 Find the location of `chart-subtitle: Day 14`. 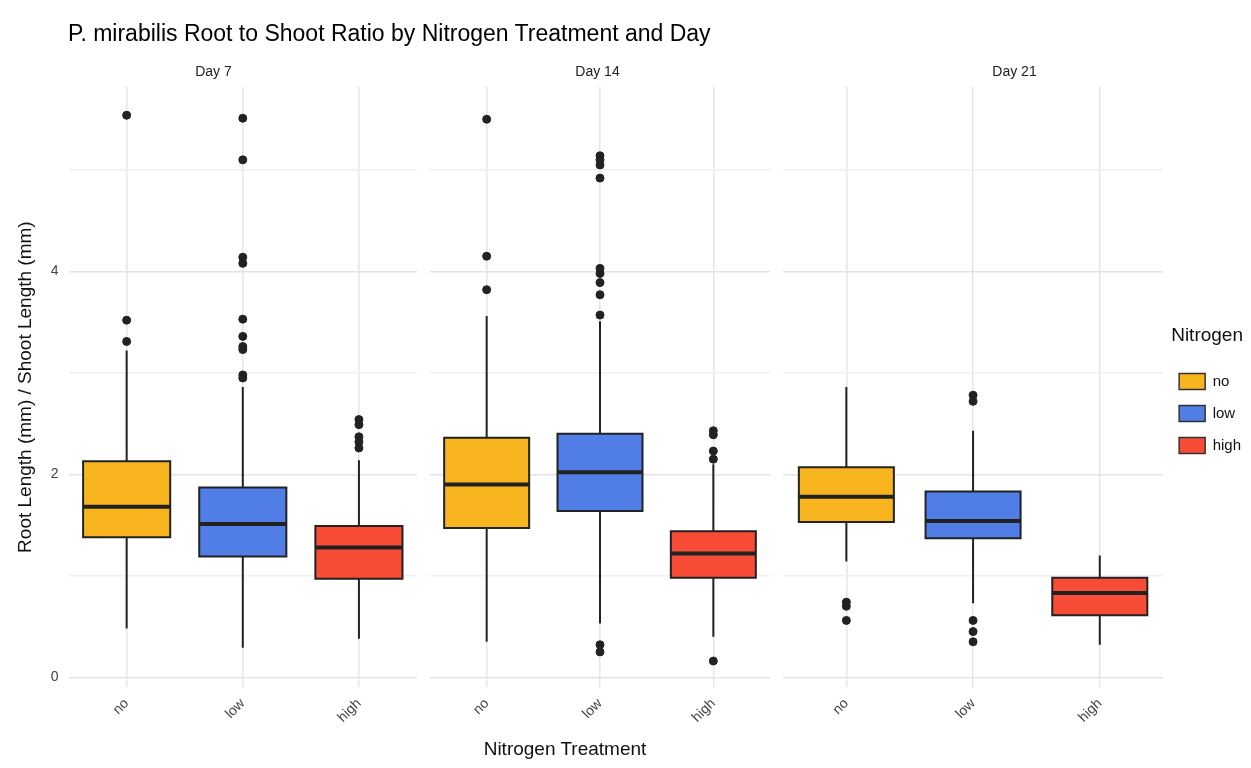

chart-subtitle: Day 14 is located at coordinates (597, 71).